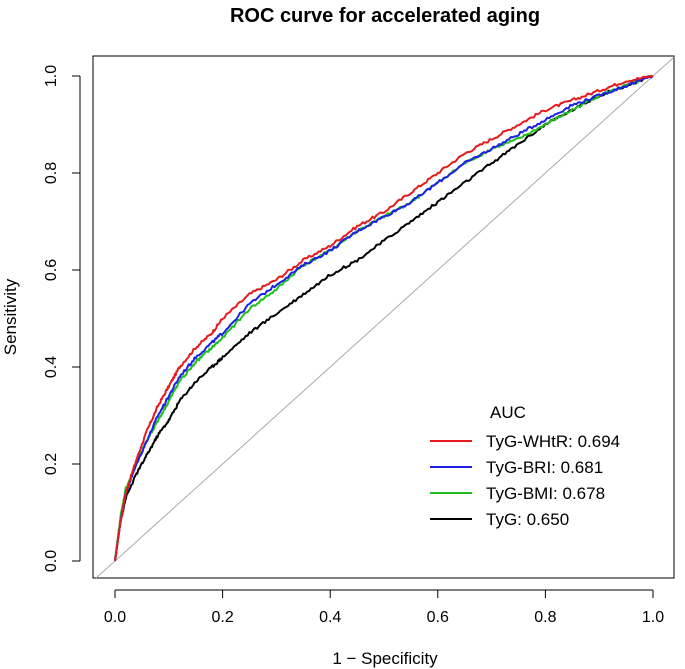 This screenshot has height=669, width=685. I want to click on x-tick-label: 0.2, so click(222, 617).